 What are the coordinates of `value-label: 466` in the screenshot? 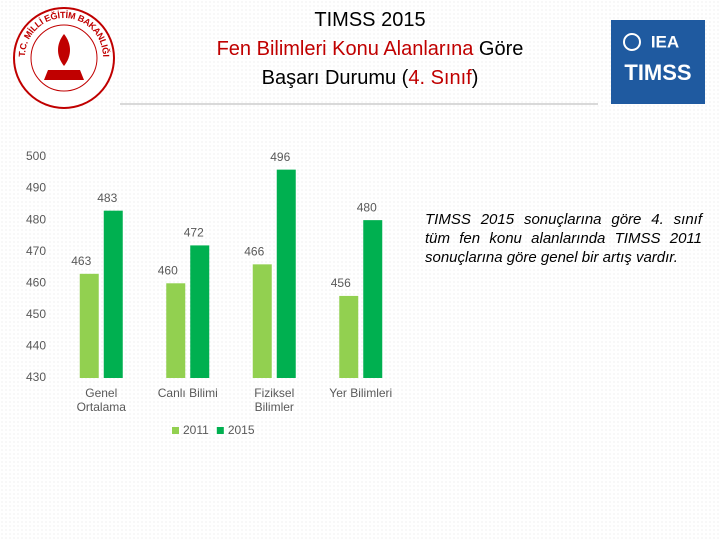 It's located at (254, 252).